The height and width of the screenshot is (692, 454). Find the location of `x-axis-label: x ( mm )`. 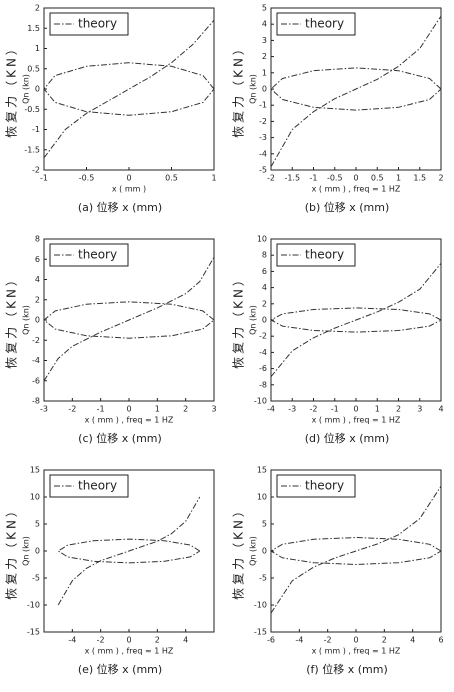

x-axis-label: x ( mm ) is located at coordinates (129, 189).